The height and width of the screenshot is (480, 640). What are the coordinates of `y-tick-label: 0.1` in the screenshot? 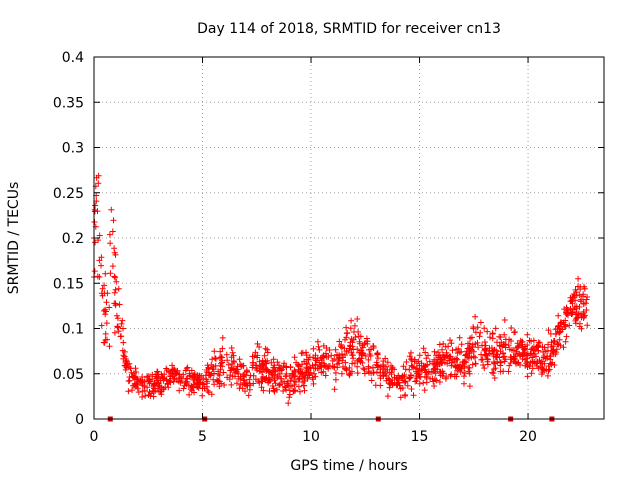 It's located at (73, 330).